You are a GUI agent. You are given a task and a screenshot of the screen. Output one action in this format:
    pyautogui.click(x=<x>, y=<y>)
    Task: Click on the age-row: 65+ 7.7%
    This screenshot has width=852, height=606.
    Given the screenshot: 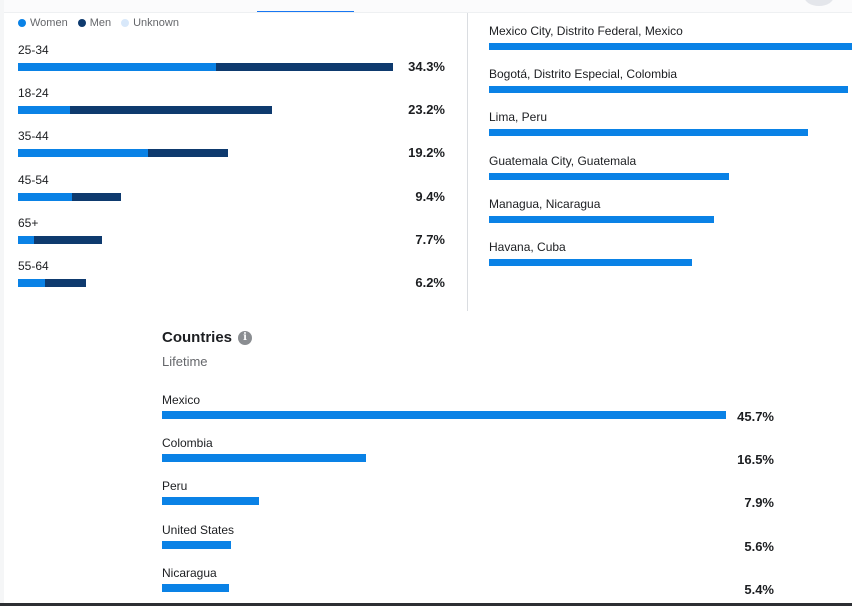 What is the action you would take?
    pyautogui.click(x=233, y=236)
    